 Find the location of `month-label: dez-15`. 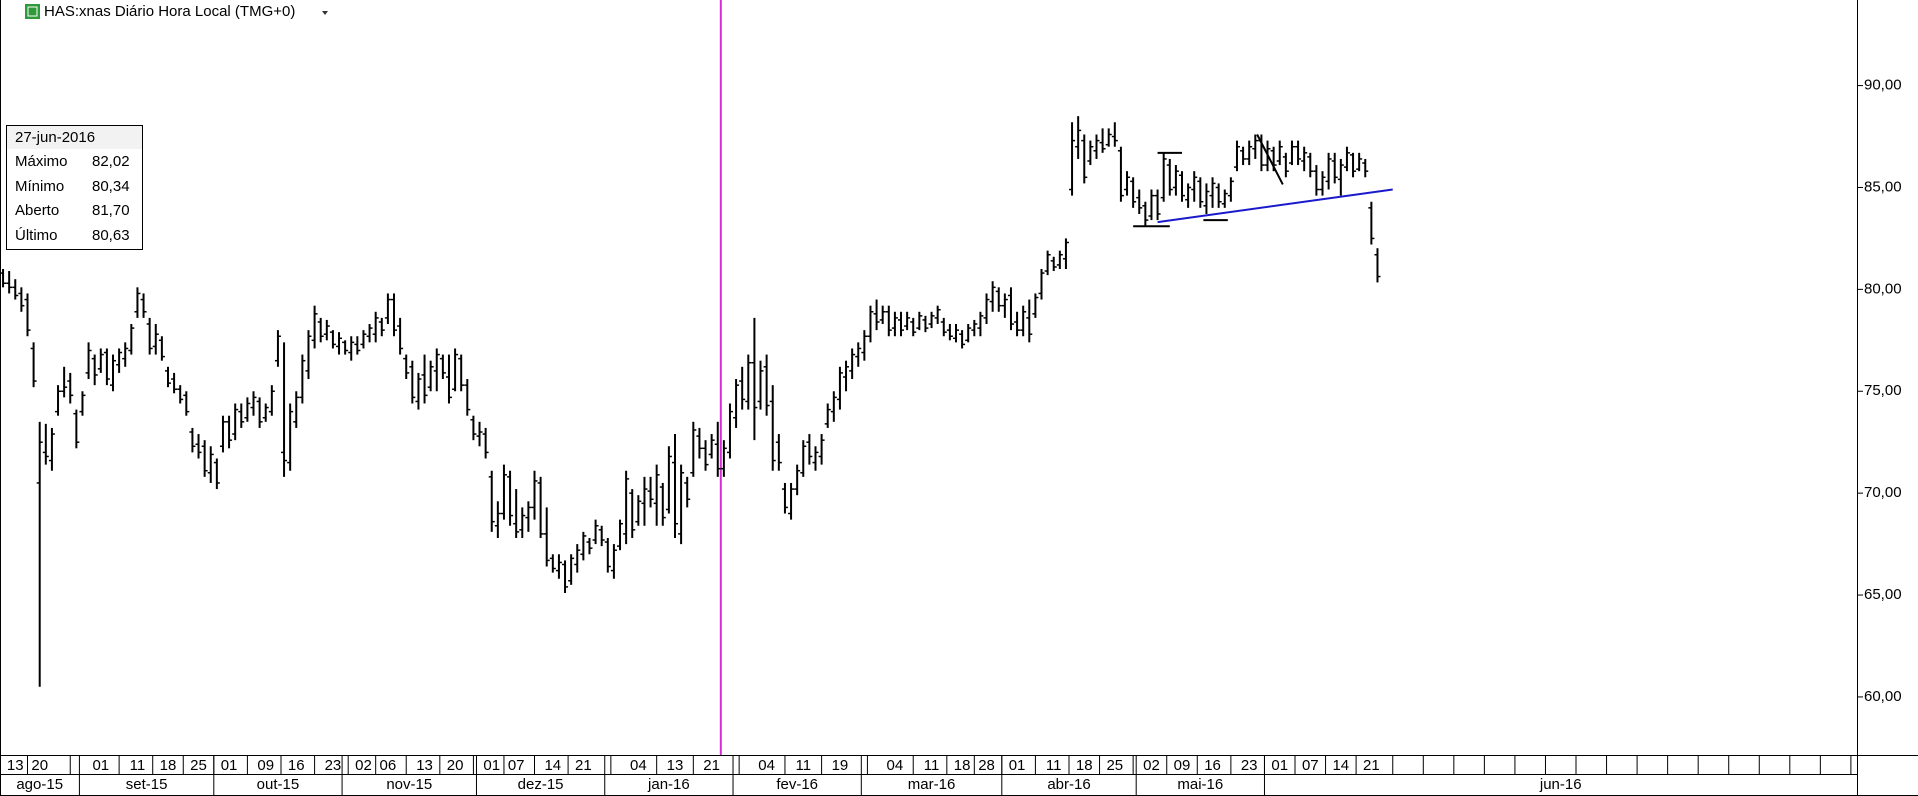

month-label: dez-15 is located at coordinates (541, 784).